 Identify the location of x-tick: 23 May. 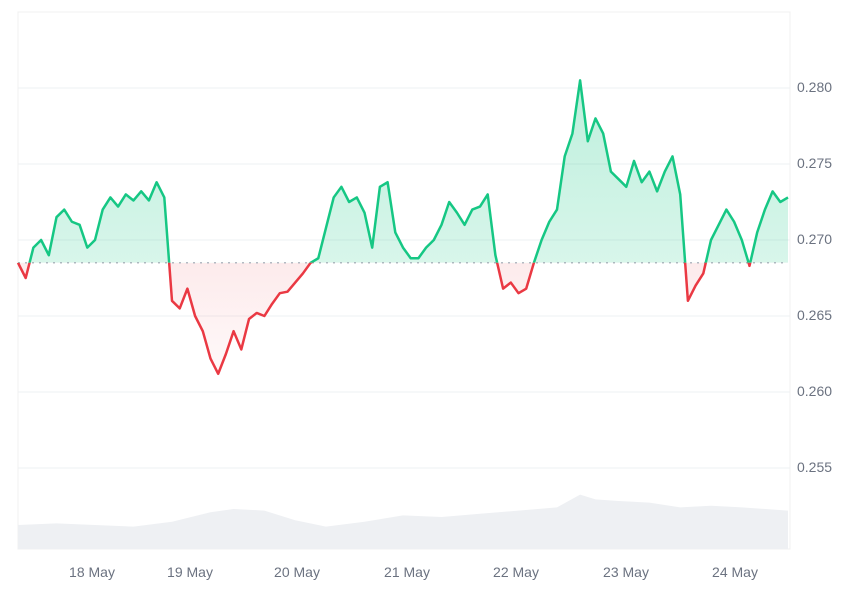
(626, 572).